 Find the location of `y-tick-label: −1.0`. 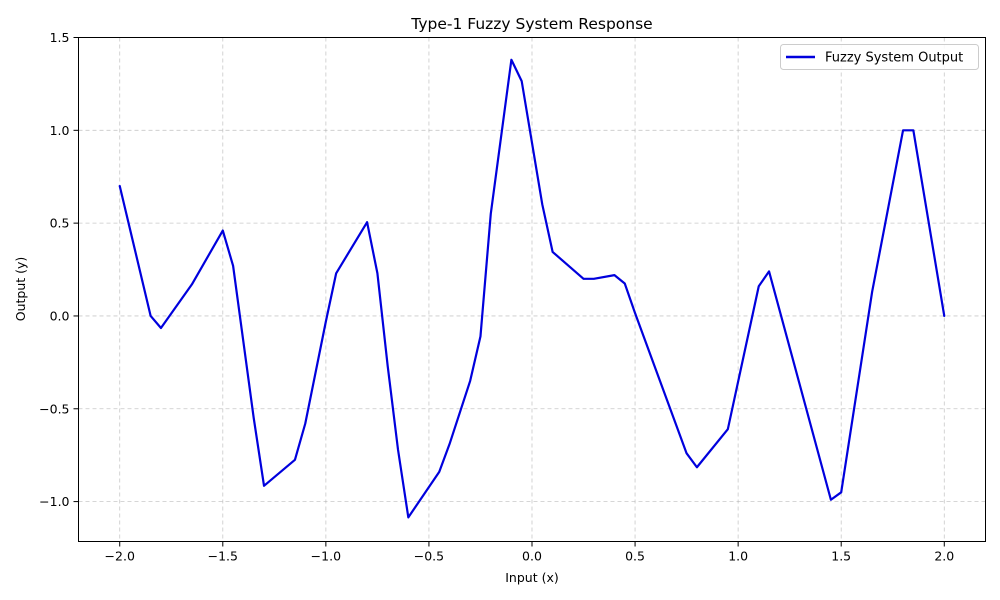

y-tick-label: −1.0 is located at coordinates (54, 501).